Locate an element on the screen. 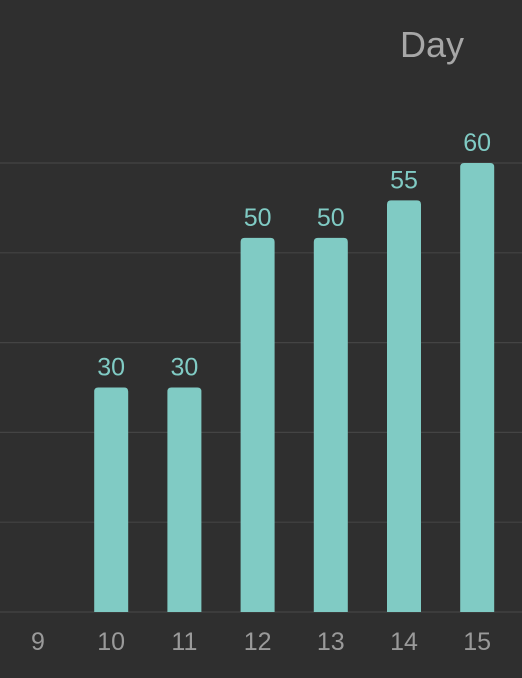 The width and height of the screenshot is (522, 678). x-tick-label-14: 14 is located at coordinates (404, 642).